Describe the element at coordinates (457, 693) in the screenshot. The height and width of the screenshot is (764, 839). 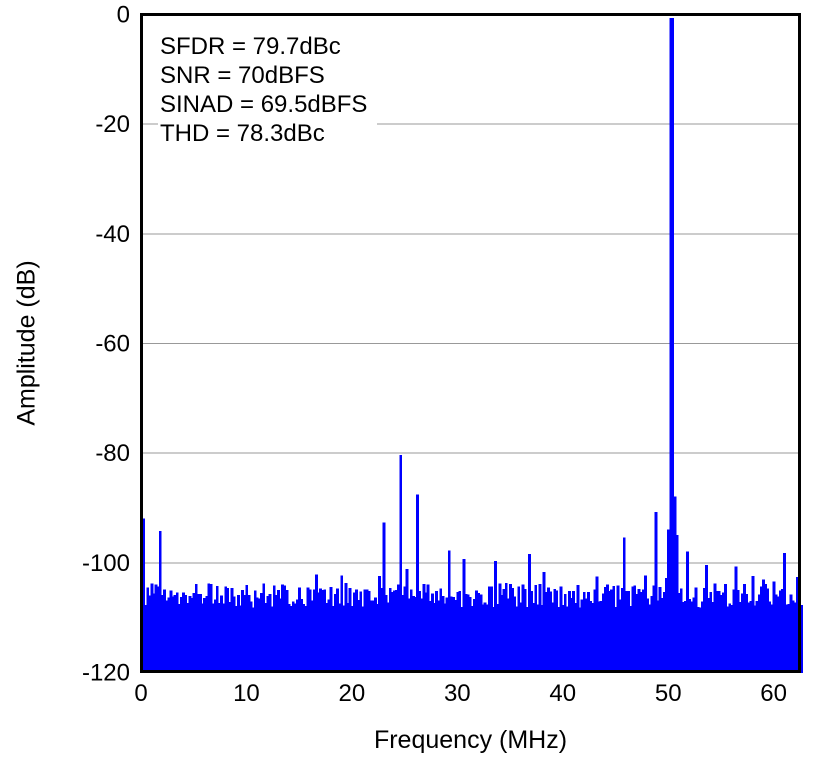
I see `x-tick-label: 30` at that location.